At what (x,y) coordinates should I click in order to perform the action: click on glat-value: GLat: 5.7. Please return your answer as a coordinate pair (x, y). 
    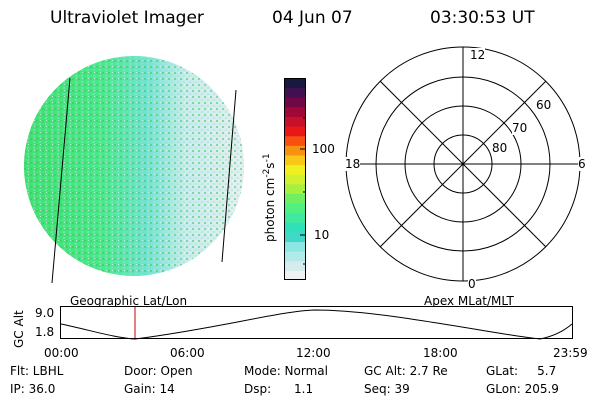
    Looking at the image, I should click on (521, 371).